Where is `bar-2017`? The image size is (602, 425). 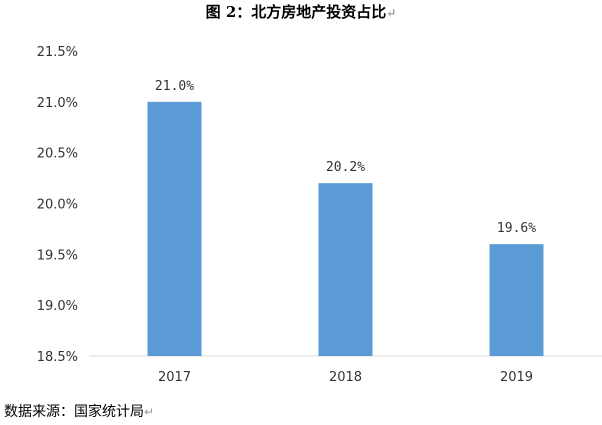
bar-2017 is located at coordinates (174, 228).